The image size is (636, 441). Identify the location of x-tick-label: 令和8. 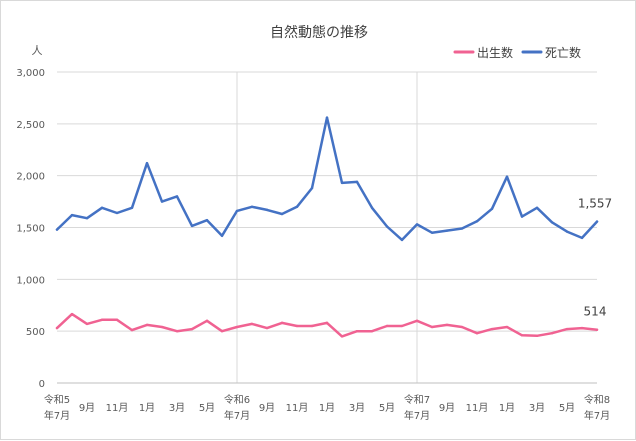
(597, 399).